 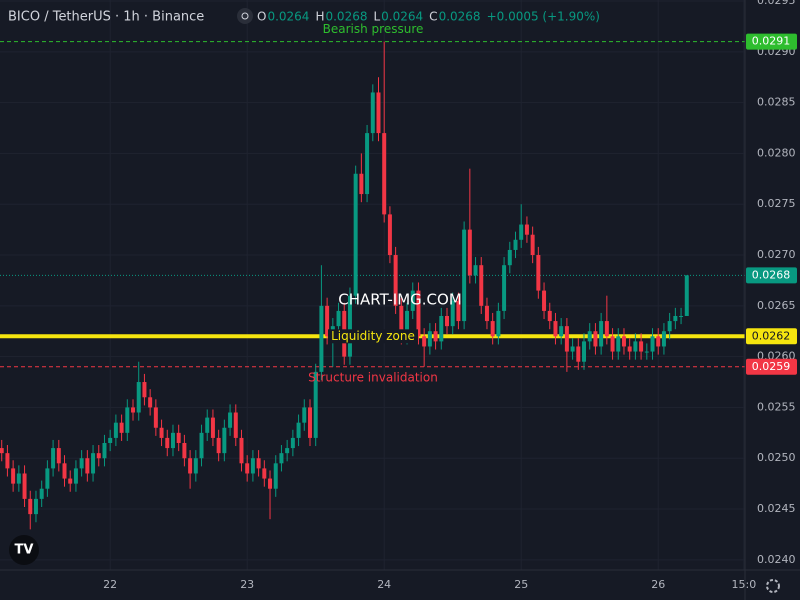 What do you see at coordinates (773, 586) in the screenshot?
I see `settings-icon` at bounding box center [773, 586].